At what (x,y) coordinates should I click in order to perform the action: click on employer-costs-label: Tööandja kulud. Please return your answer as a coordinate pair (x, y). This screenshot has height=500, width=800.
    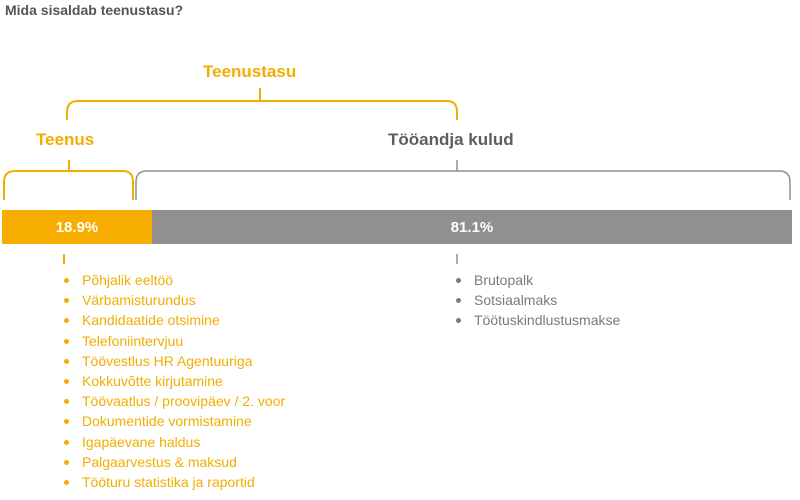
    Looking at the image, I should click on (451, 139).